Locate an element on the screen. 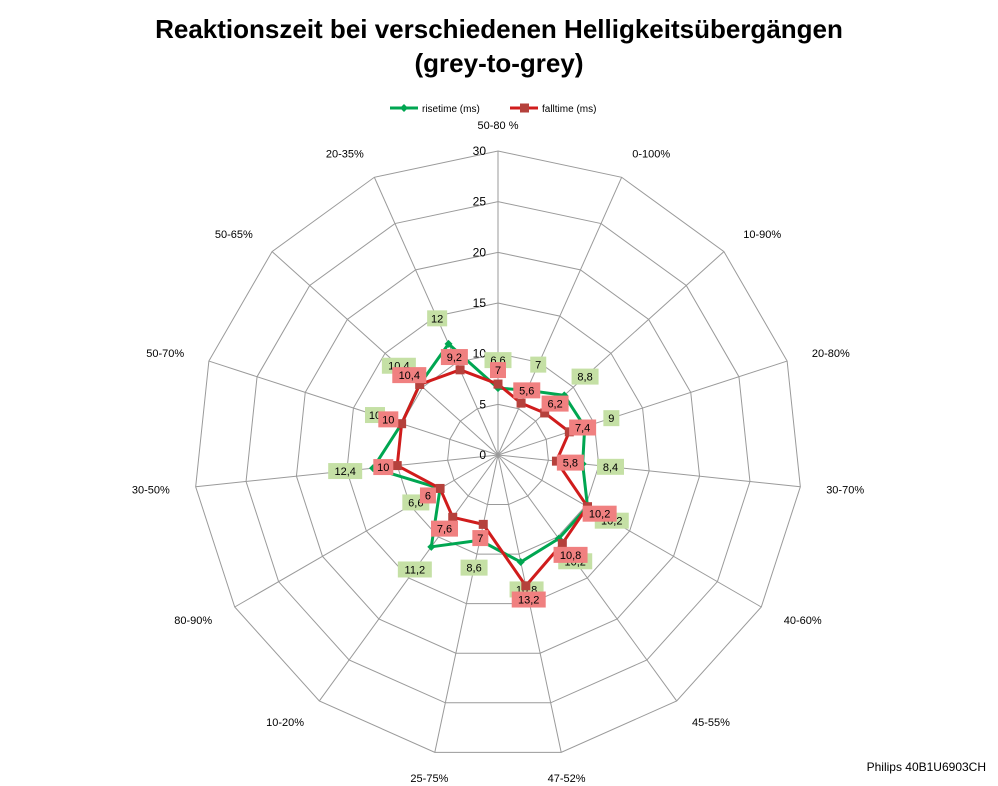 The image size is (998, 786). data-label: 8,8 is located at coordinates (584, 378).